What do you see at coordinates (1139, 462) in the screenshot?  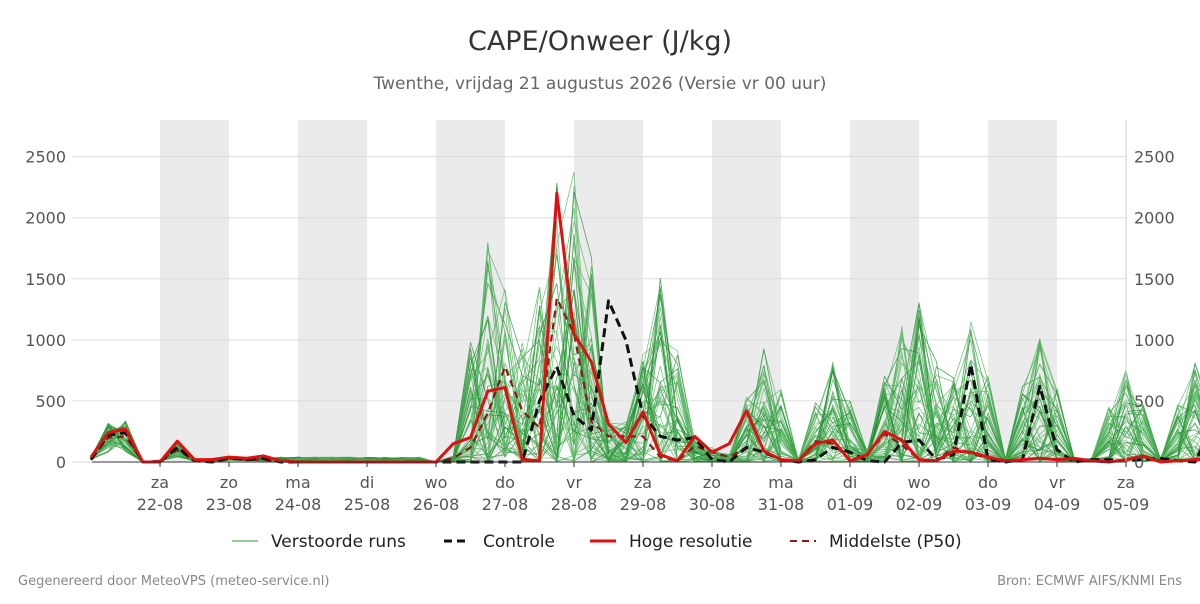 I see `ytick-right-0: 0` at bounding box center [1139, 462].